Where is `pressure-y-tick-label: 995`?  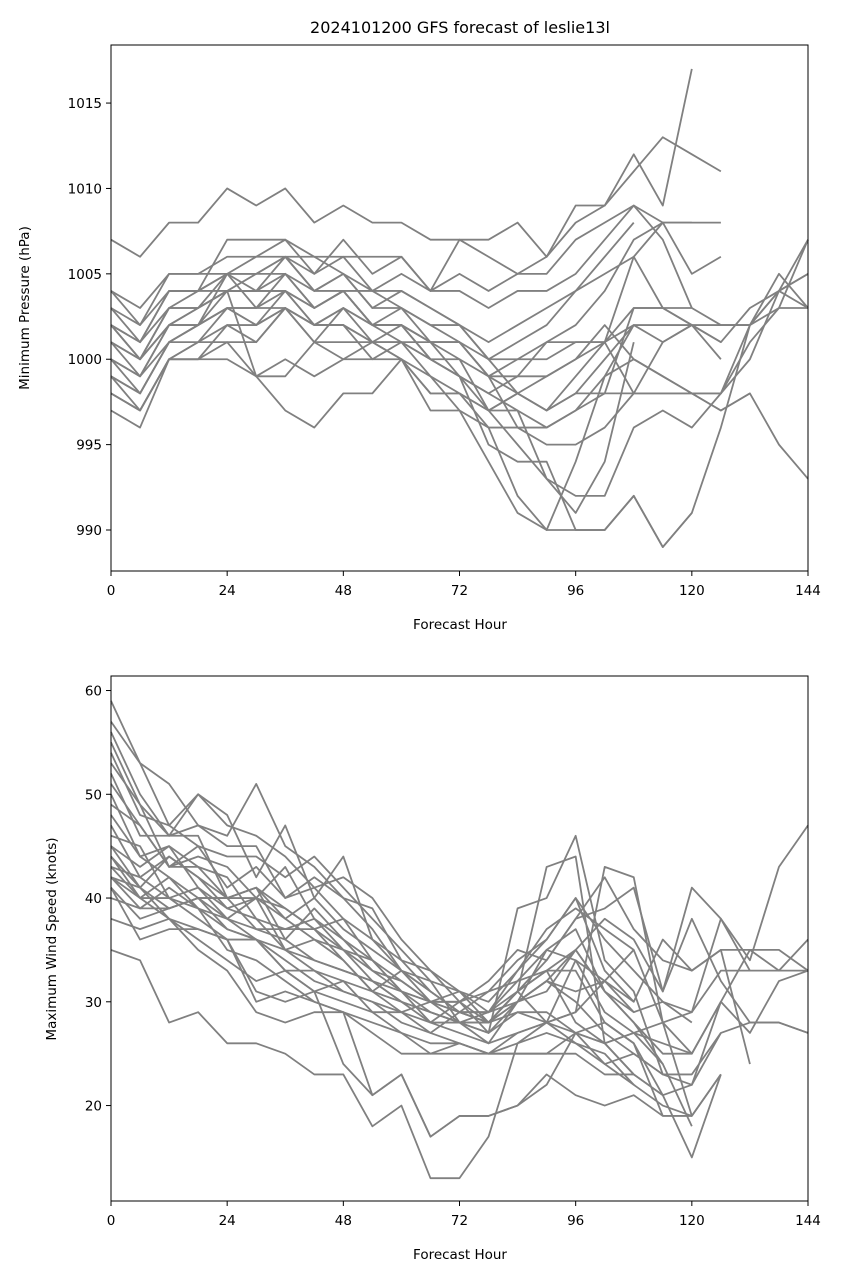
pressure-y-tick-label: 995 is located at coordinates (89, 446).